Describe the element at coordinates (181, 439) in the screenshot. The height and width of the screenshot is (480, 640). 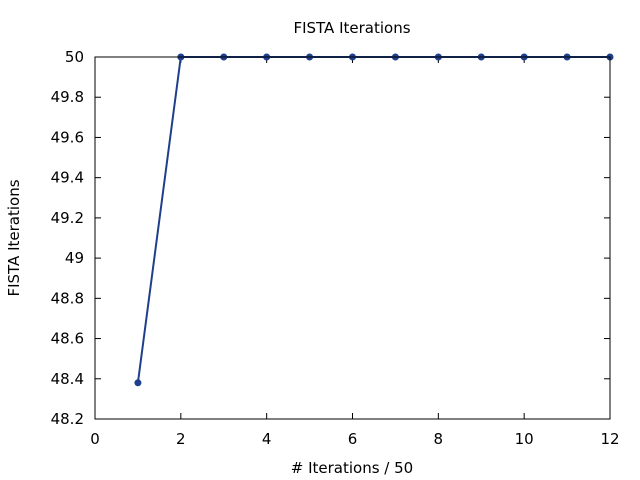
I see `x-tick-label: 2` at that location.